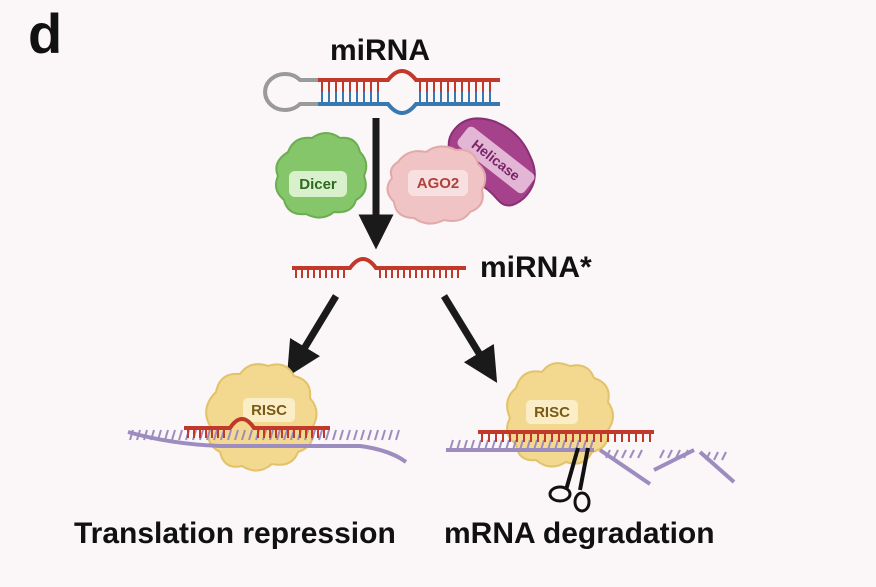 The height and width of the screenshot is (587, 876). I want to click on pre-mirna-hairpin, so click(381, 92).